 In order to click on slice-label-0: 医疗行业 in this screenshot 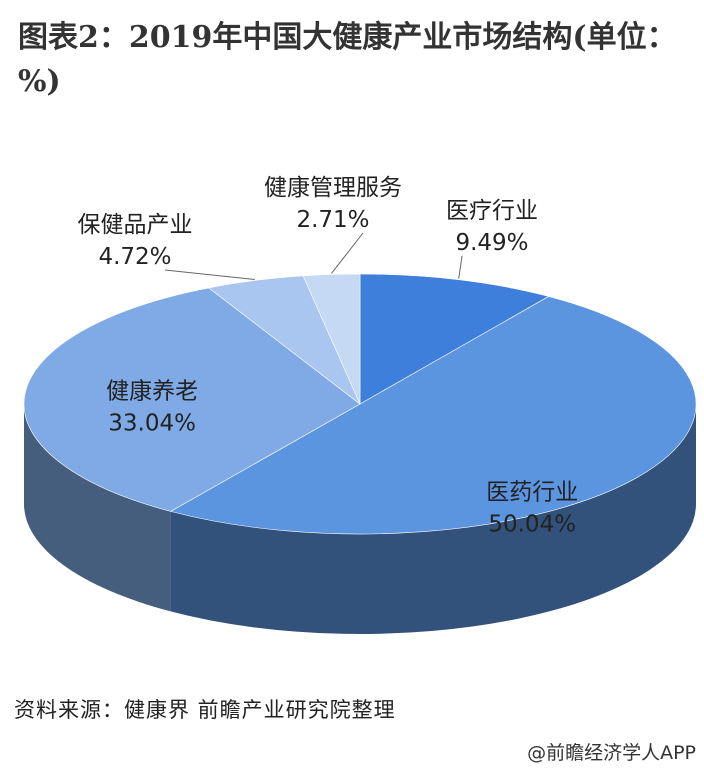, I will do `click(492, 211)`.